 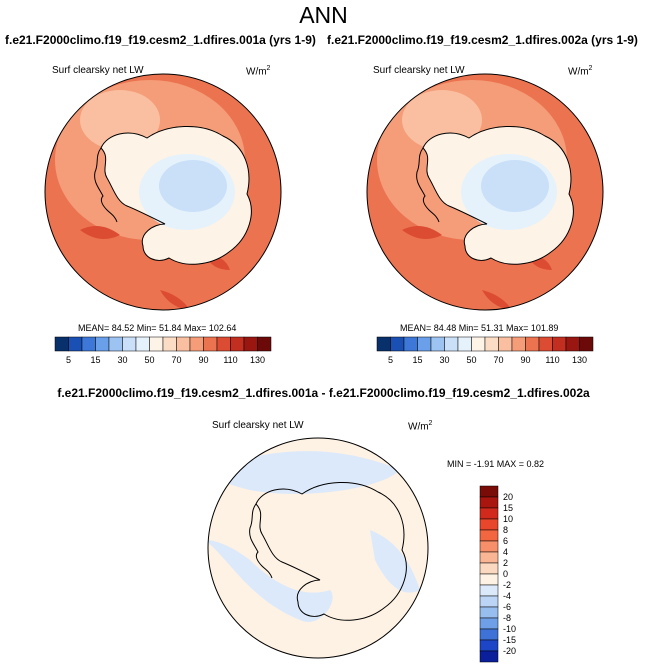 I want to click on colorbar-left-tick-label: 90, so click(x=203, y=360).